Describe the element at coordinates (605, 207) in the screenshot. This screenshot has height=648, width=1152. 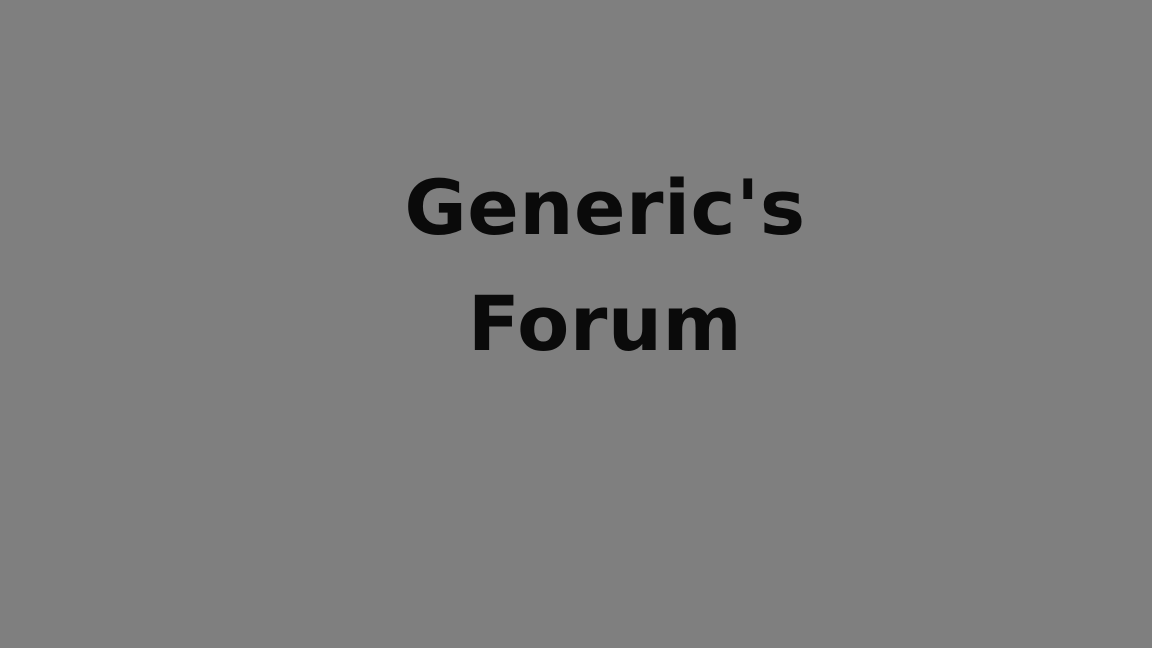
I see `title-line-1: Generic's` at that location.